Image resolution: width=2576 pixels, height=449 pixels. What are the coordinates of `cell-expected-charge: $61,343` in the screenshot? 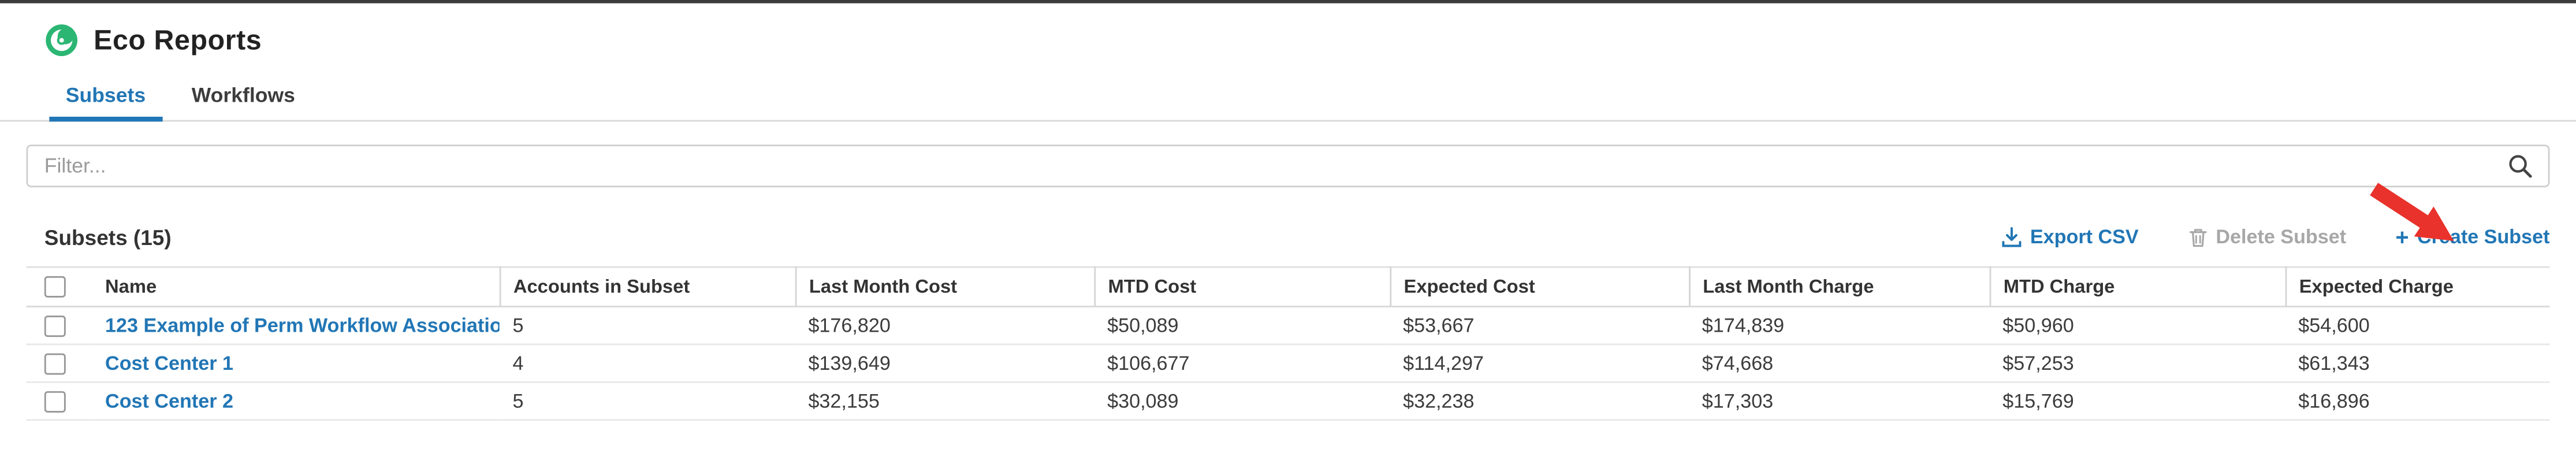 It's located at (2334, 363).